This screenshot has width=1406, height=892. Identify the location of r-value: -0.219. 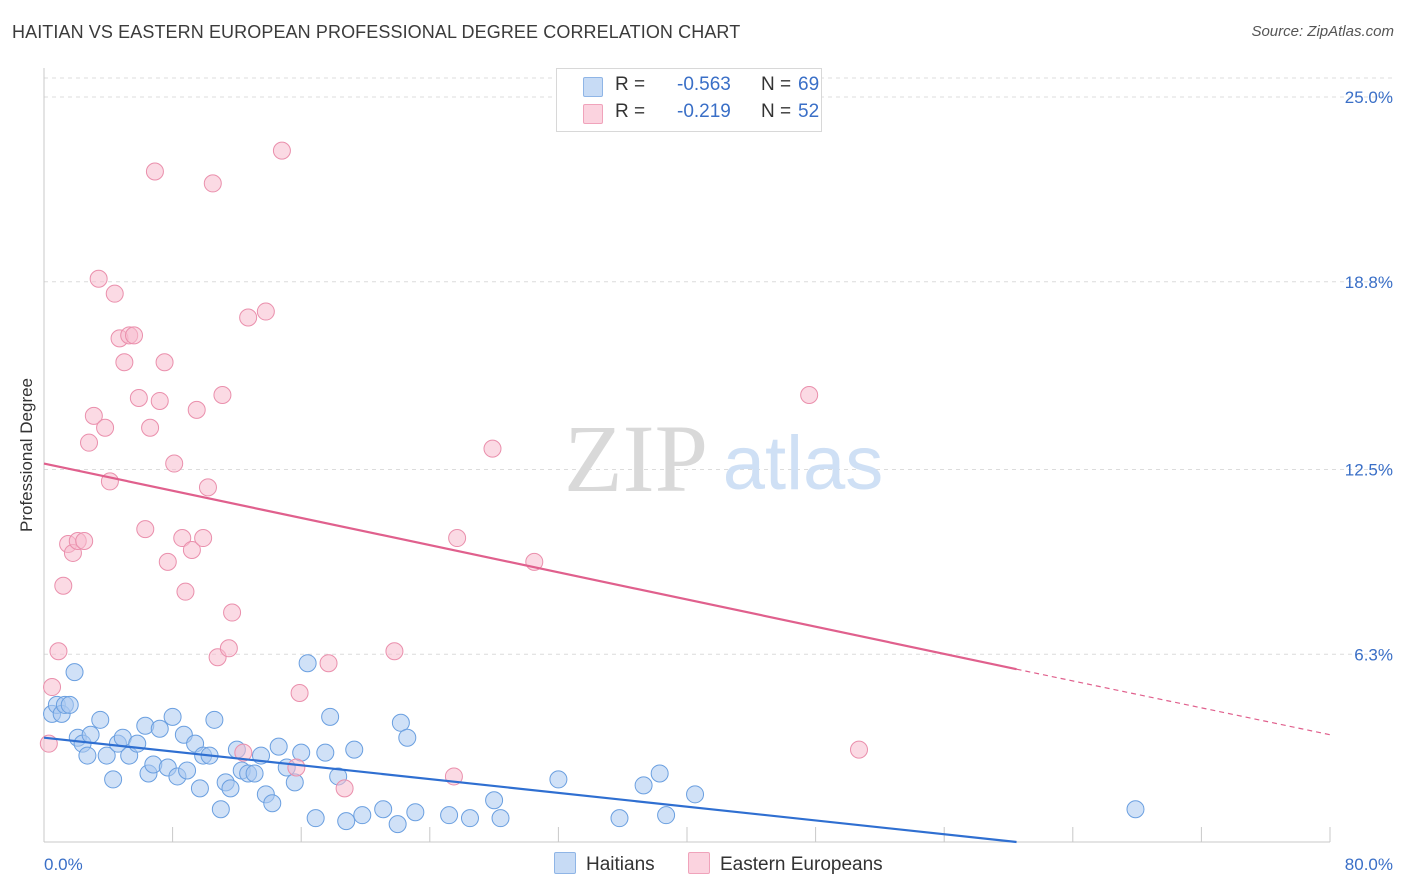
(704, 111).